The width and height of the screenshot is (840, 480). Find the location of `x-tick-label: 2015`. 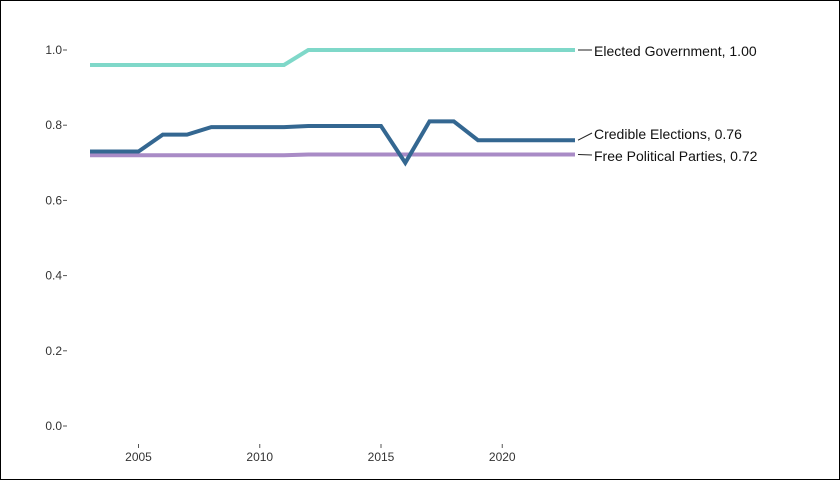

x-tick-label: 2015 is located at coordinates (381, 457).